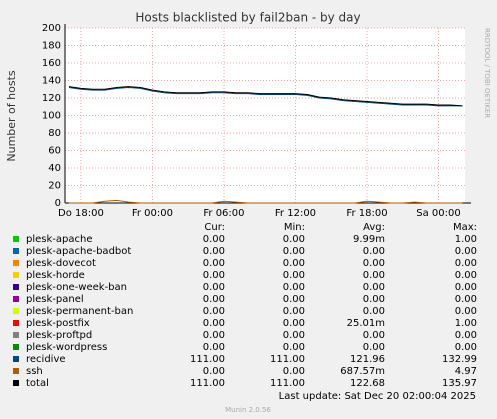 The height and width of the screenshot is (419, 497). Describe the element at coordinates (76, 287) in the screenshot. I see `legend-name: plesk-one-week-ban` at that location.